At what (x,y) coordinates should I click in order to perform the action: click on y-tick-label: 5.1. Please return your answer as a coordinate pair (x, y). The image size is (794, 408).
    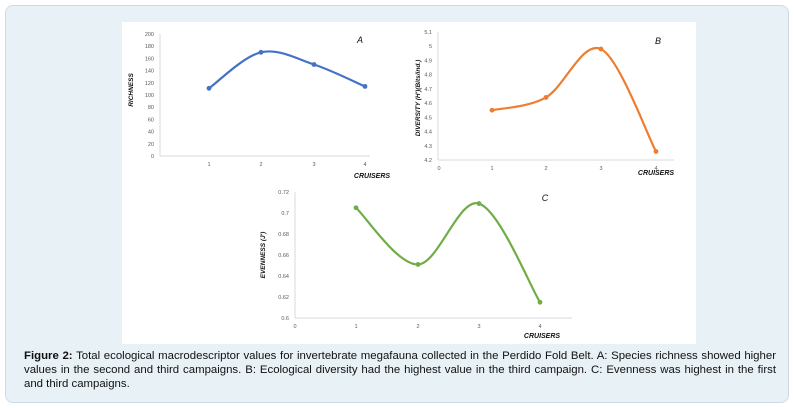
    Looking at the image, I should click on (428, 33).